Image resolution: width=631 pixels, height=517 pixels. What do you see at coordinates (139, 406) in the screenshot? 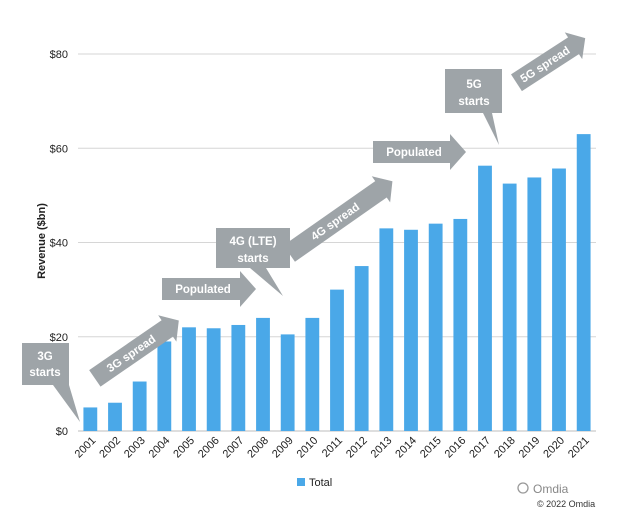
I see `bar-2003` at bounding box center [139, 406].